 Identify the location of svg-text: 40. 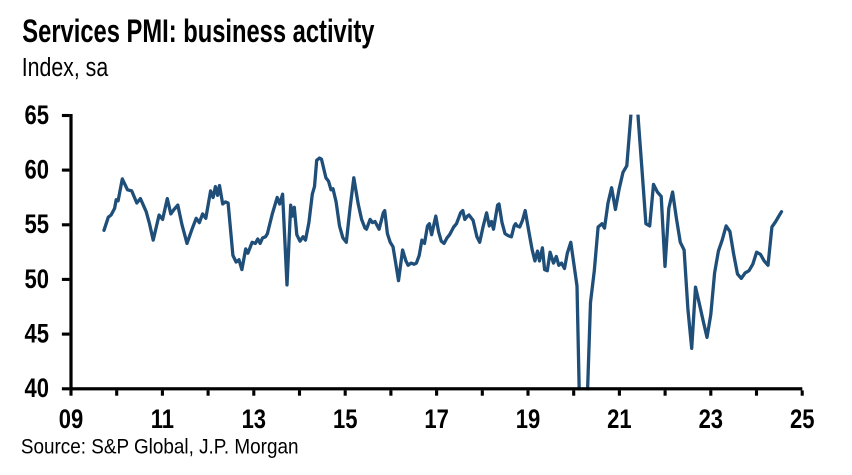
(37, 389).